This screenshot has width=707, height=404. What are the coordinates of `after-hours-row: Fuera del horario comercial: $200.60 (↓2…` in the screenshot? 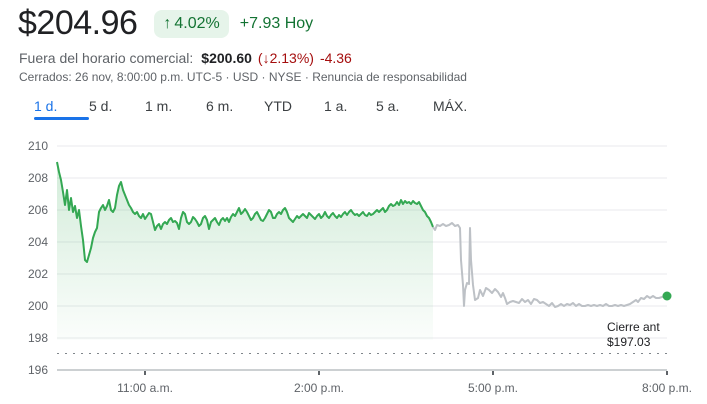 It's located at (185, 58).